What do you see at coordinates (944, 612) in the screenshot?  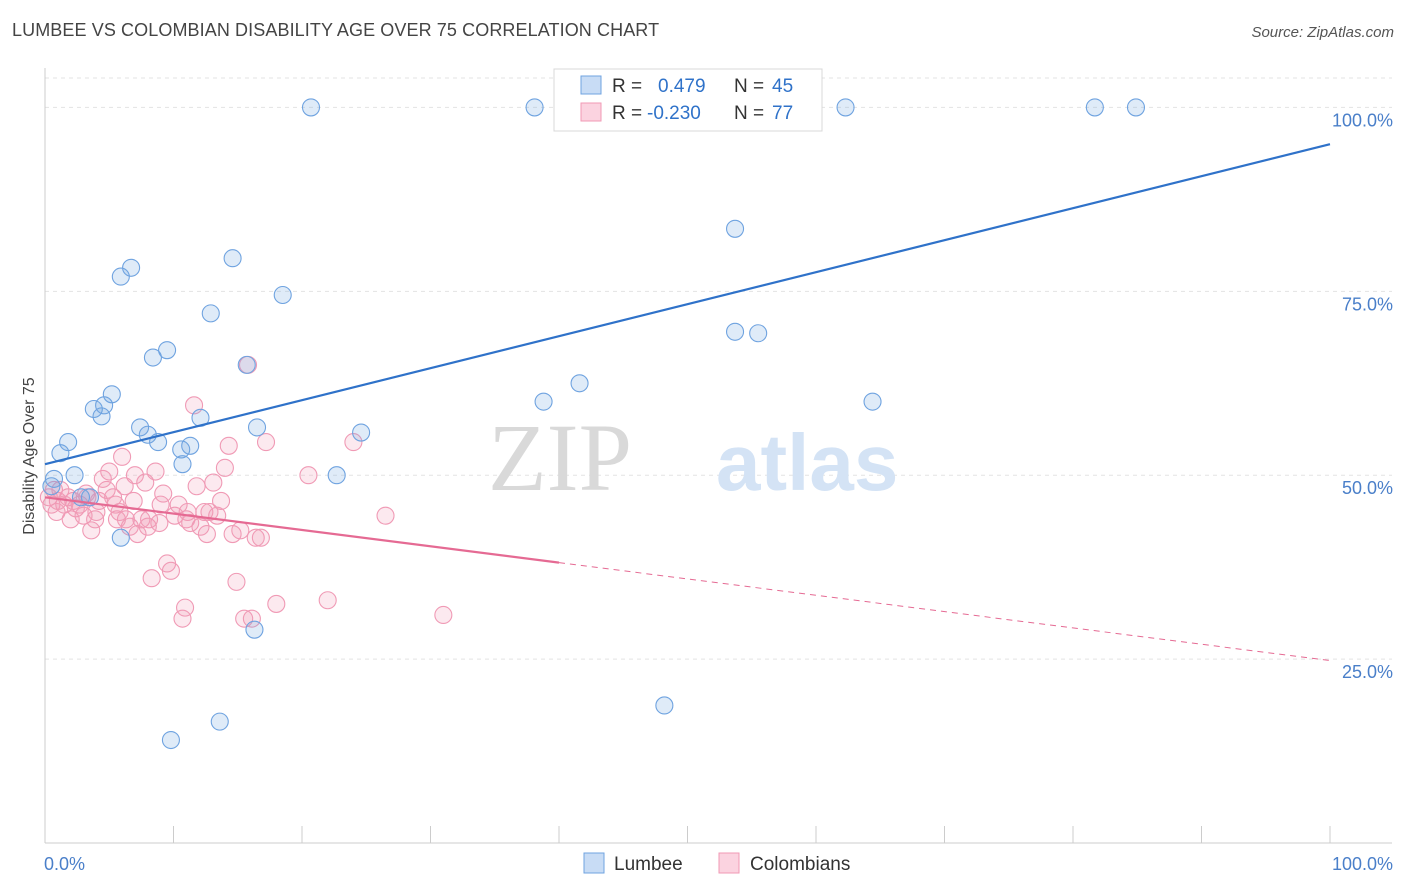 I see `colombians-trend-extension` at bounding box center [944, 612].